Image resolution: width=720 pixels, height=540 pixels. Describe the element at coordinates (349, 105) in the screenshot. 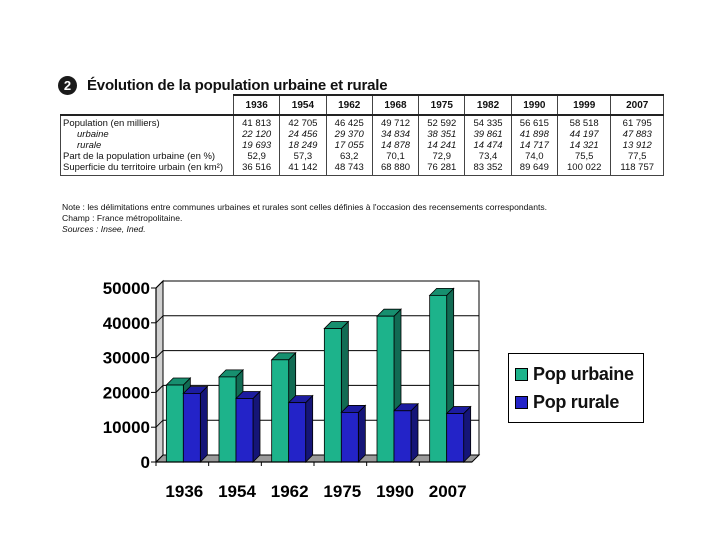

I see `year-header-1962: 1962` at that location.